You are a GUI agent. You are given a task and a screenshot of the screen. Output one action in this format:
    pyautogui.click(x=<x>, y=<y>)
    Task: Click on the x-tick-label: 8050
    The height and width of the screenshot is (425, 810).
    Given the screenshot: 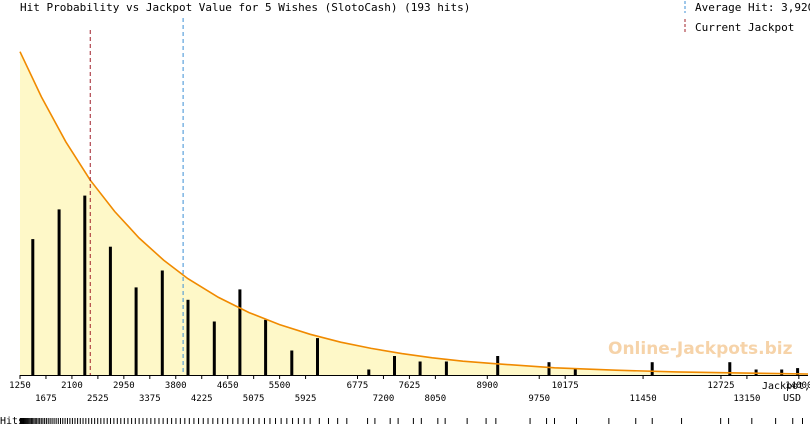 What is the action you would take?
    pyautogui.click(x=436, y=399)
    